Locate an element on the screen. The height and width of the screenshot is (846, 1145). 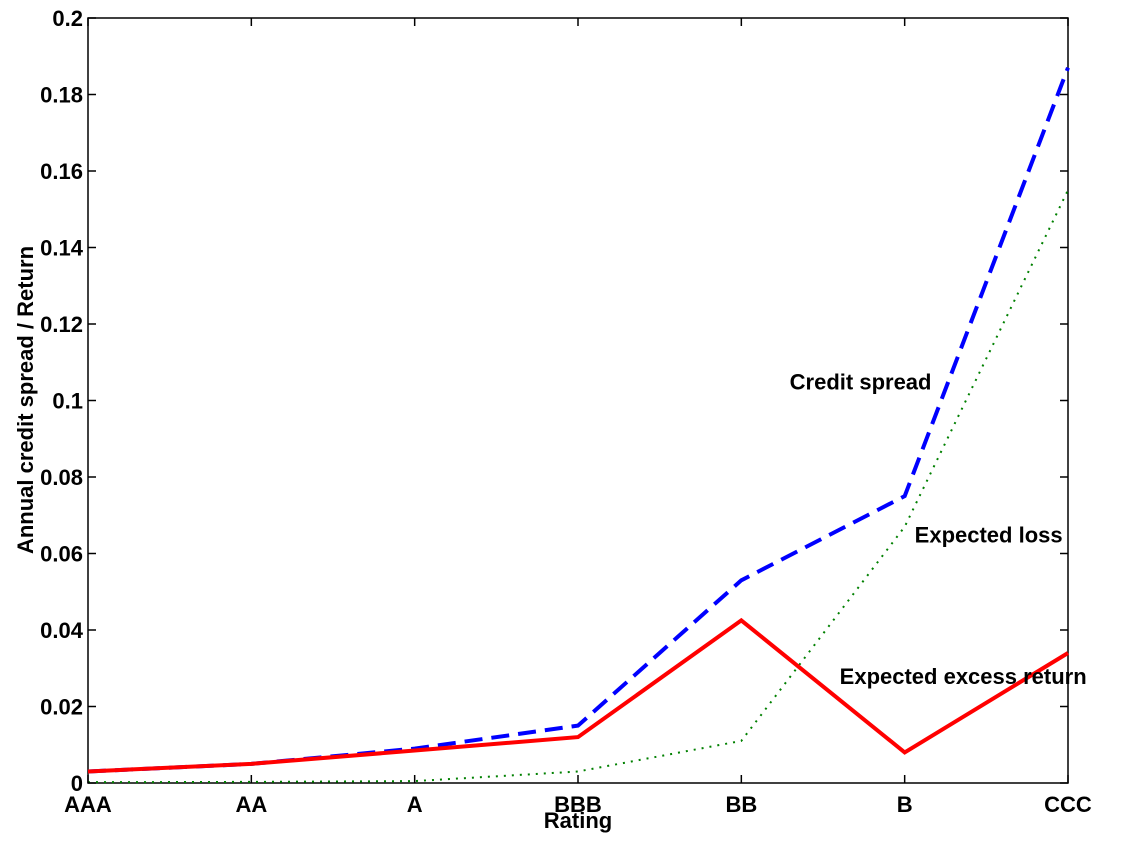
annotation-label: Expected excess return is located at coordinates (963, 676).